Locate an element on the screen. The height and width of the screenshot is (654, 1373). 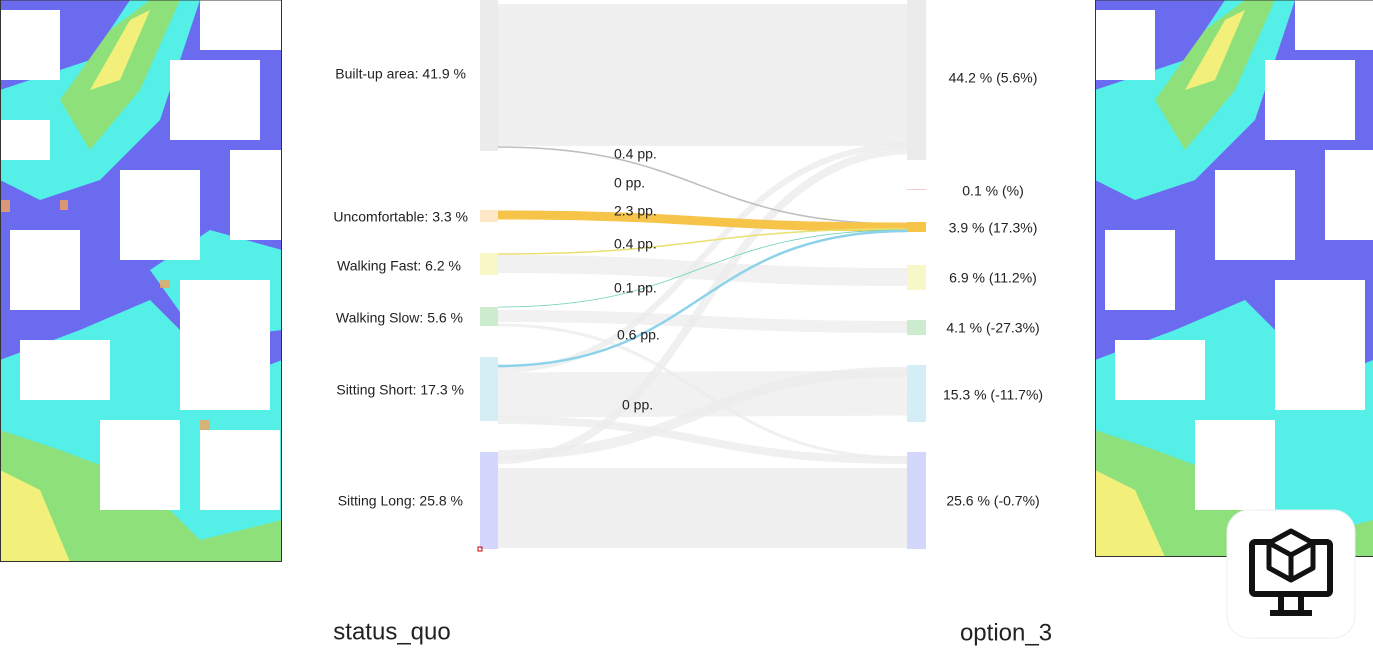
right-label: 4.1 % (-27.3%) is located at coordinates (992, 328).